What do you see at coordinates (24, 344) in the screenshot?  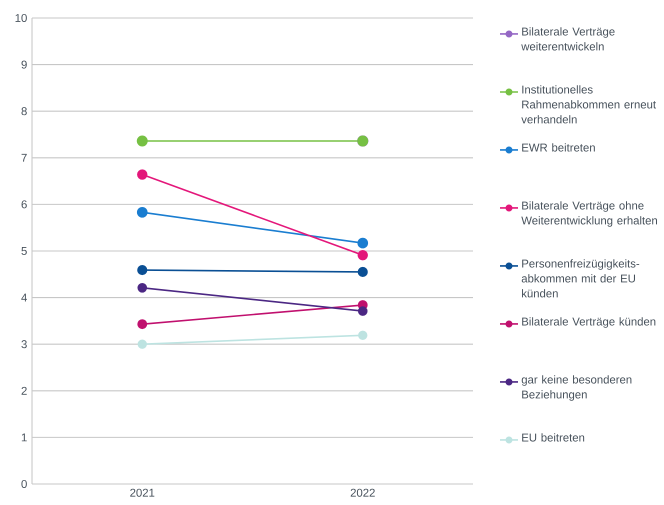 I see `y-tick-label: 3` at bounding box center [24, 344].